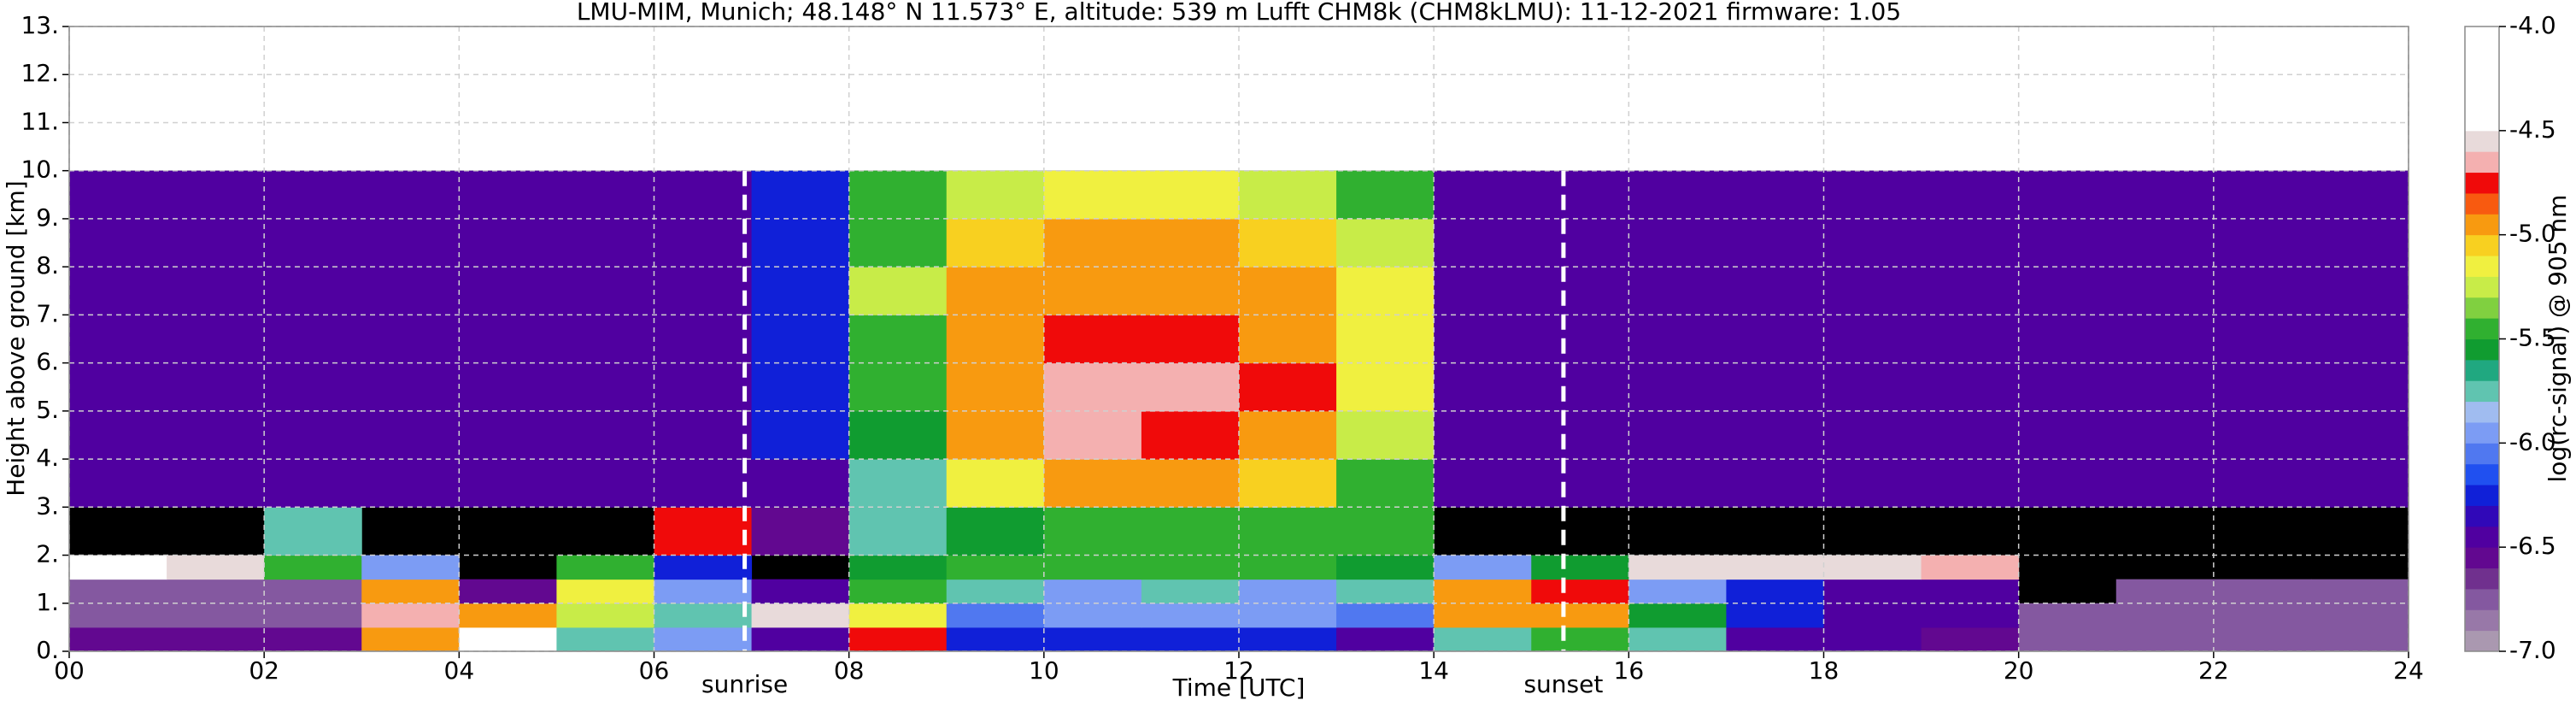 This screenshot has height=706, width=2576. What do you see at coordinates (47, 217) in the screenshot?
I see `y-tick-label: 9.` at bounding box center [47, 217].